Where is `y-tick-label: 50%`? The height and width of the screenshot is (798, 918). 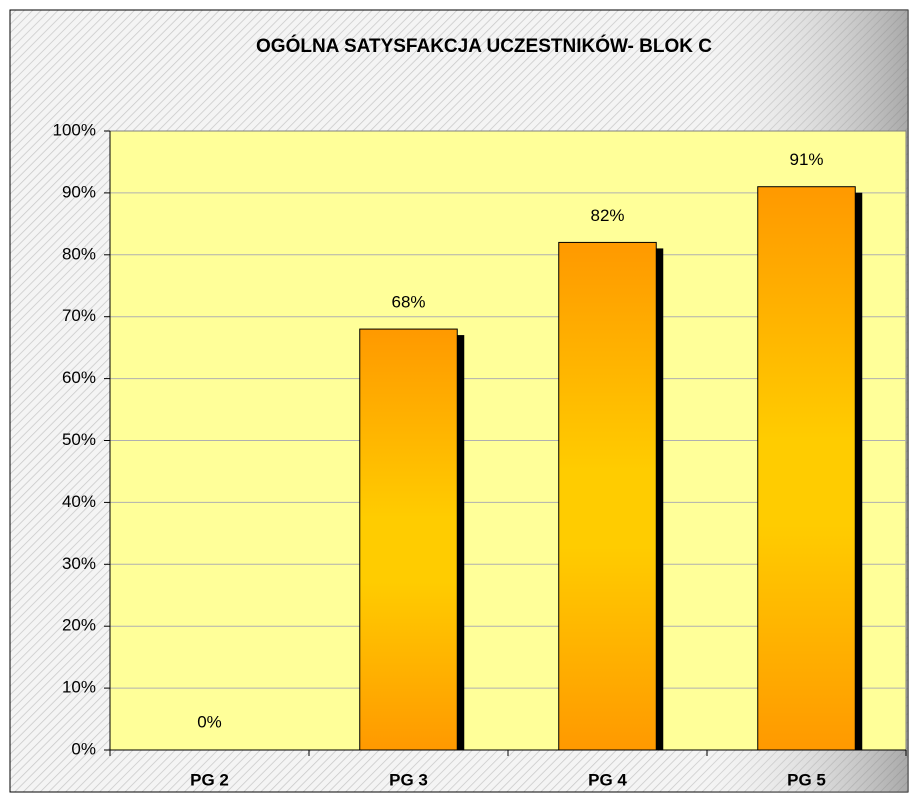
y-tick-label: 50% is located at coordinates (79, 439).